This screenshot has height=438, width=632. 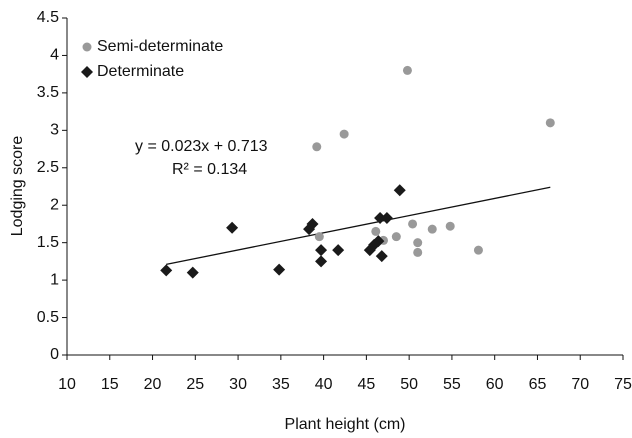 I want to click on x-tick-label: 45, so click(x=366, y=384).